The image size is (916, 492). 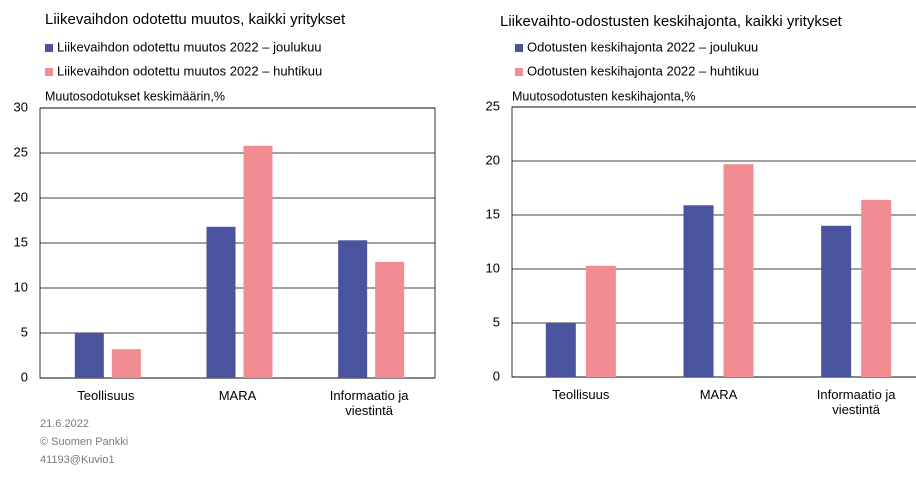 What do you see at coordinates (603, 96) in the screenshot?
I see `y-axis-label: Muutosodotusten keskihajonta,%` at bounding box center [603, 96].